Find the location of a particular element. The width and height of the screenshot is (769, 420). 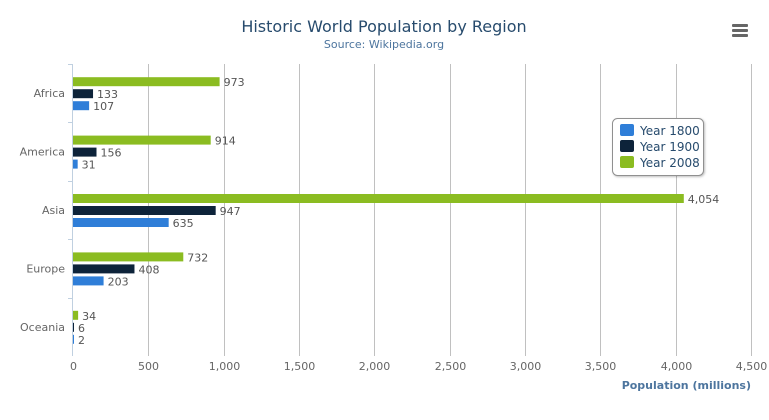

category-label: Asia is located at coordinates (53, 210).